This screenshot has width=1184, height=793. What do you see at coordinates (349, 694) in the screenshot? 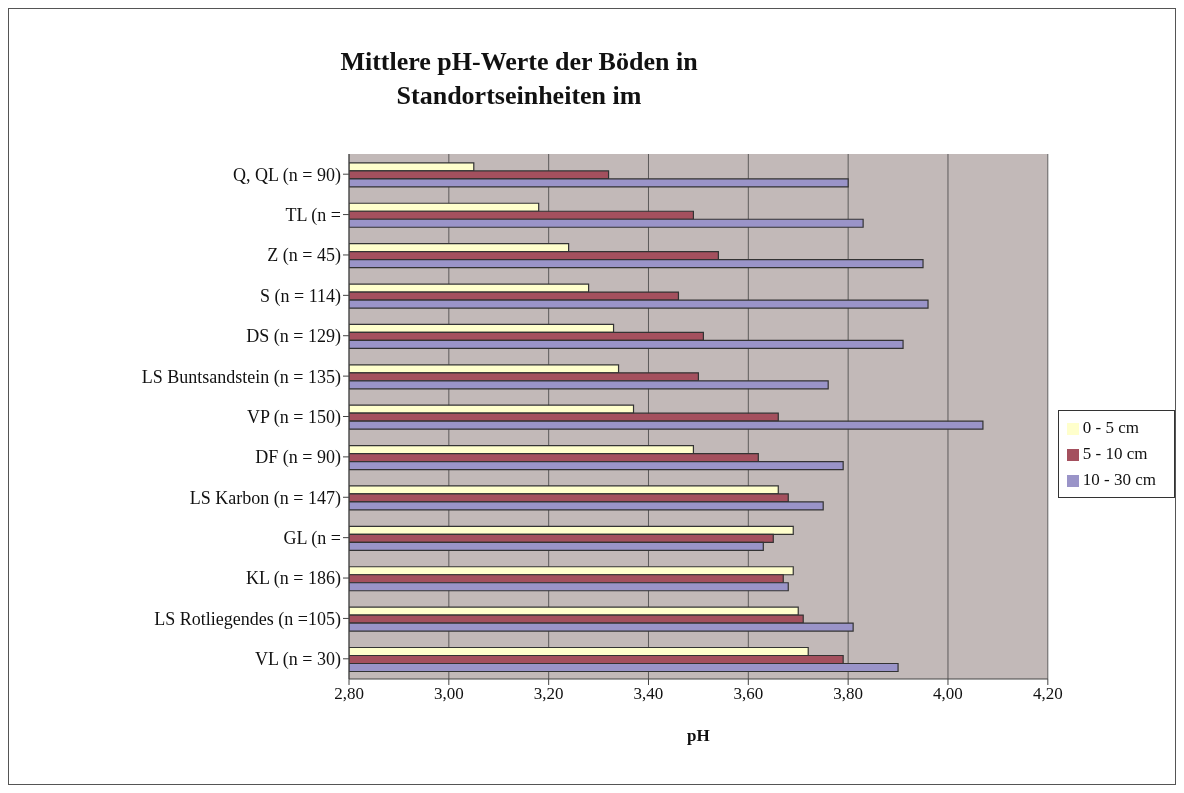
I see `x-tick-label: 2,80` at bounding box center [349, 694].